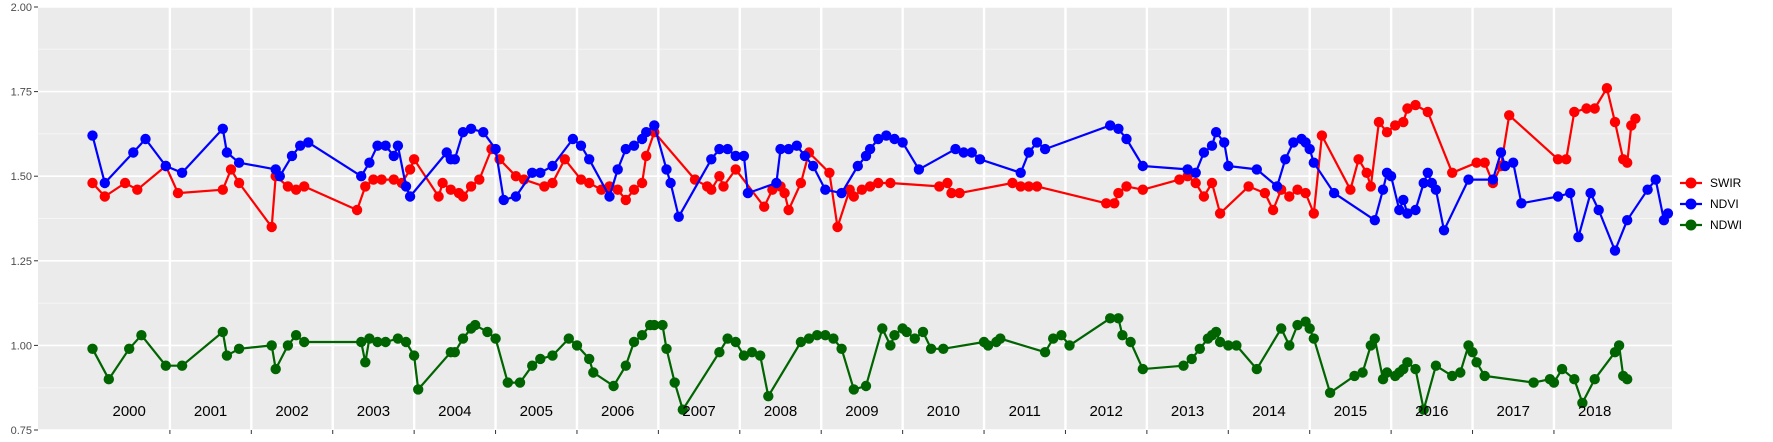  Describe the element at coordinates (1431, 411) in the screenshot. I see `year-label: 2016` at that location.